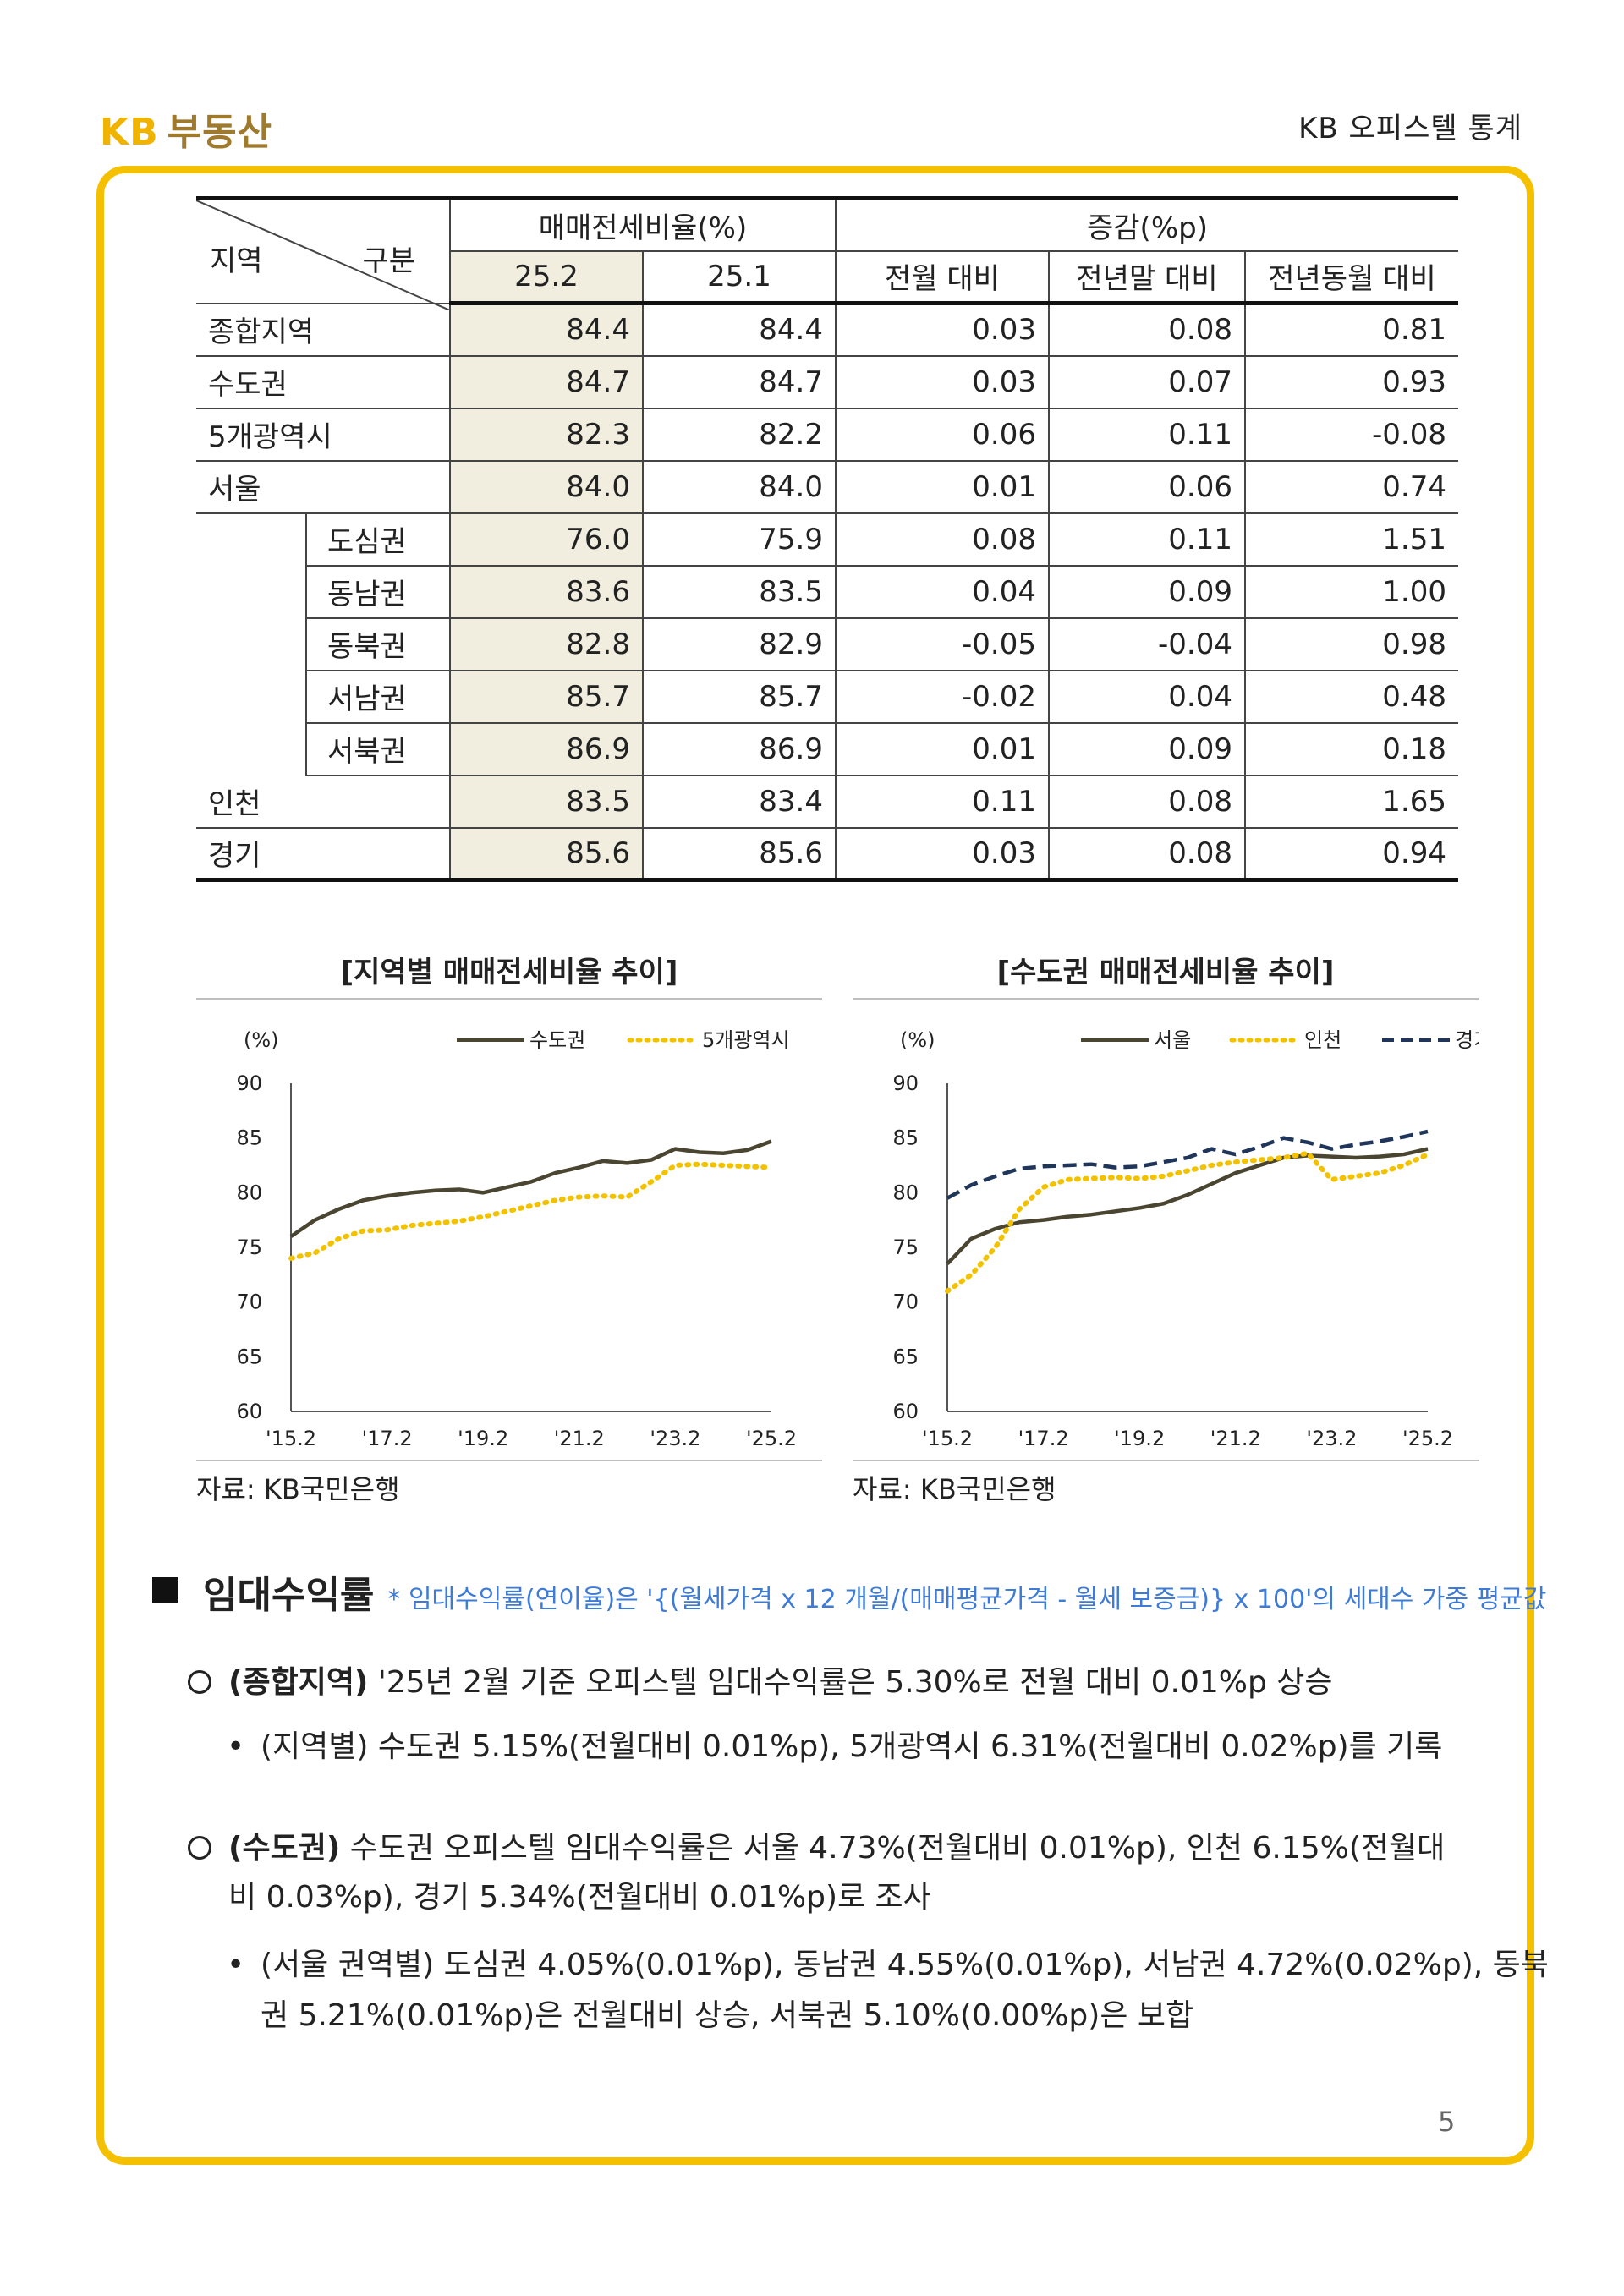 This screenshot has width=1624, height=2296. What do you see at coordinates (546, 854) in the screenshot?
I see `table-cell: 85.6` at bounding box center [546, 854].